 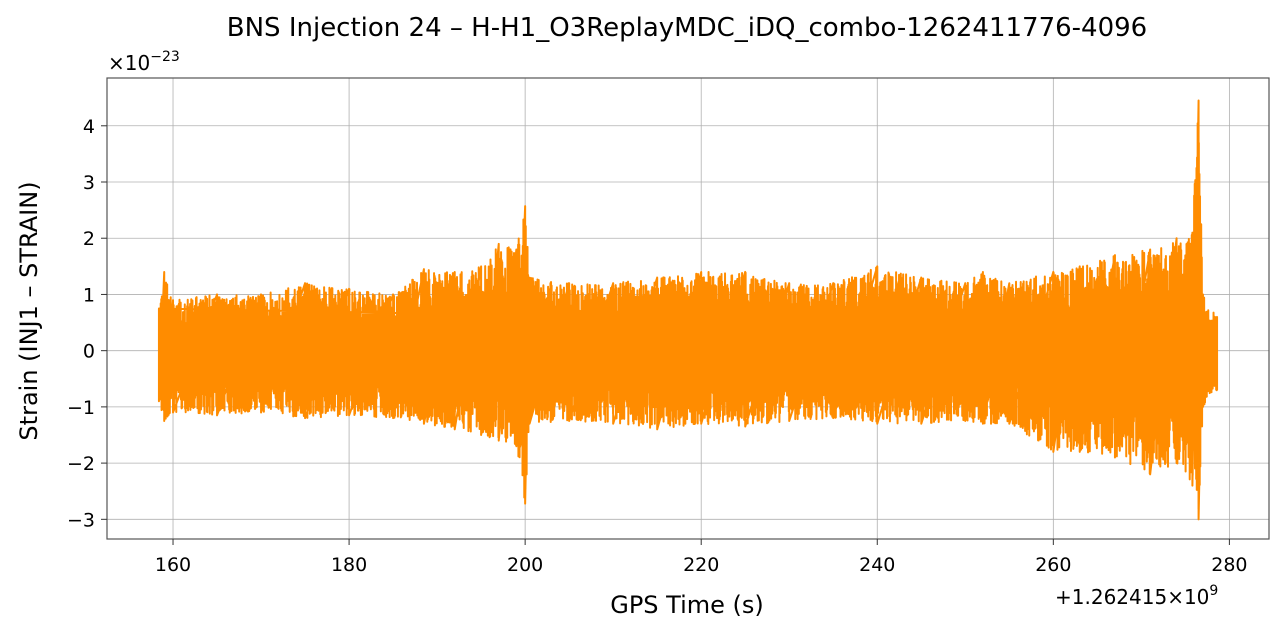 What do you see at coordinates (1229, 565) in the screenshot?
I see `x-tick-label: 280` at bounding box center [1229, 565].